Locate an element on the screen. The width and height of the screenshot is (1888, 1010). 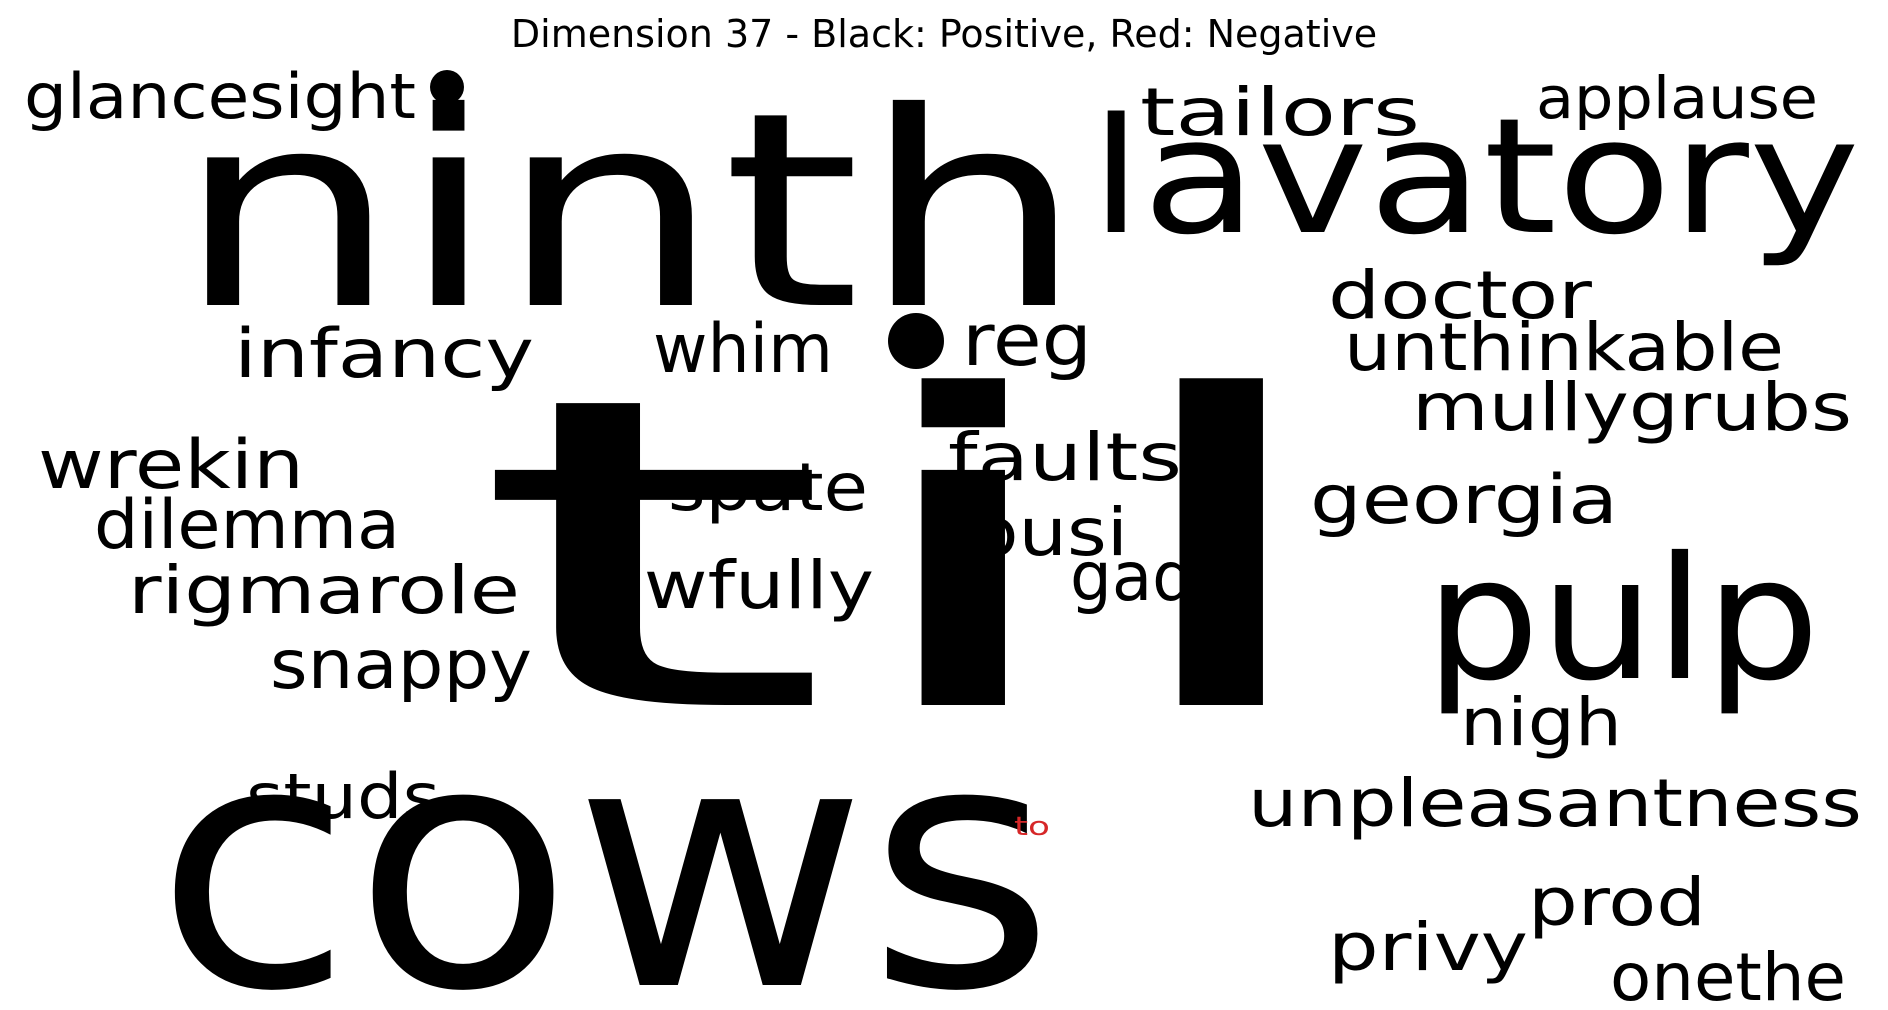
word-nigh: nigh is located at coordinates (1541, 722).